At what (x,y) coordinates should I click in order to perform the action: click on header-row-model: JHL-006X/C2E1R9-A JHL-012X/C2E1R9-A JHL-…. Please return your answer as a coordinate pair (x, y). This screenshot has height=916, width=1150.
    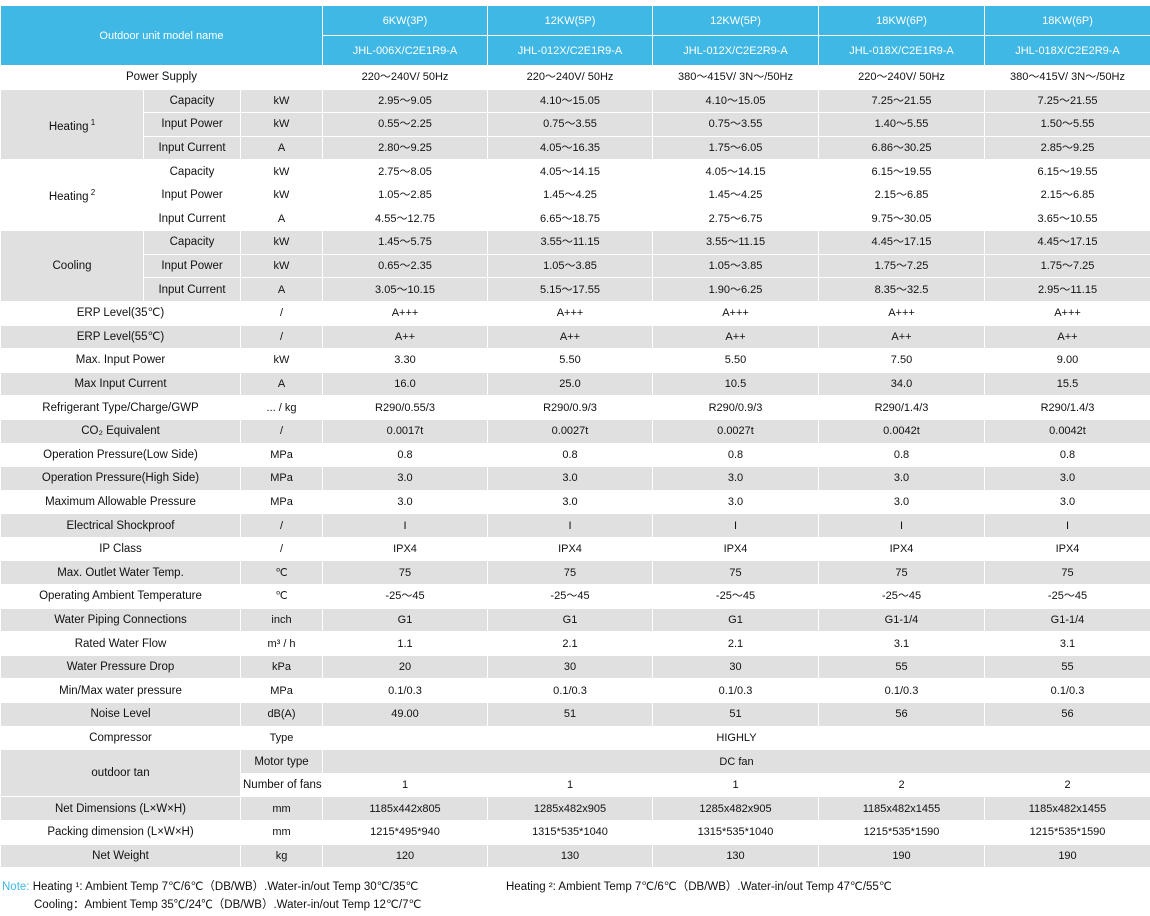
    Looking at the image, I should click on (575, 50).